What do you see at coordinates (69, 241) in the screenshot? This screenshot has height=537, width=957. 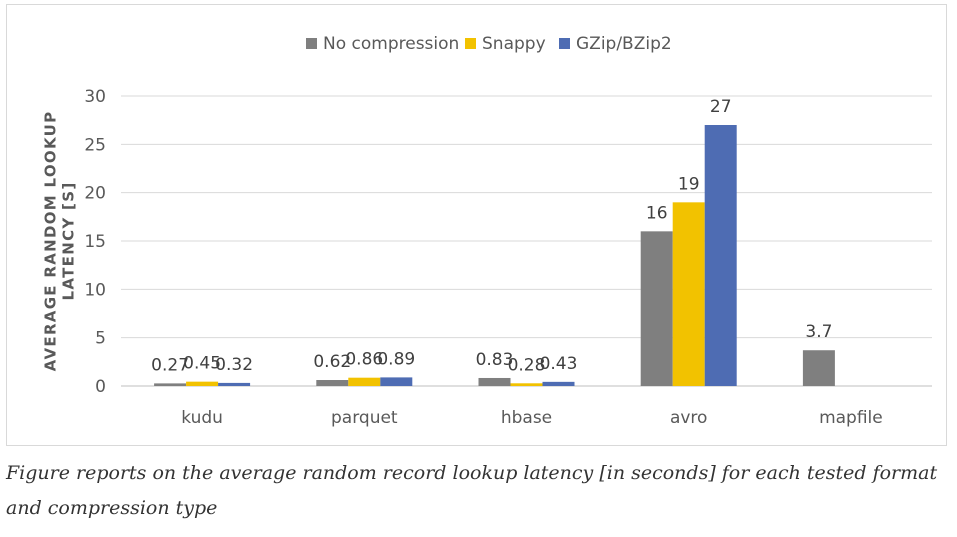 I see `y-axis-title-line-2: LATENCY [S]` at bounding box center [69, 241].